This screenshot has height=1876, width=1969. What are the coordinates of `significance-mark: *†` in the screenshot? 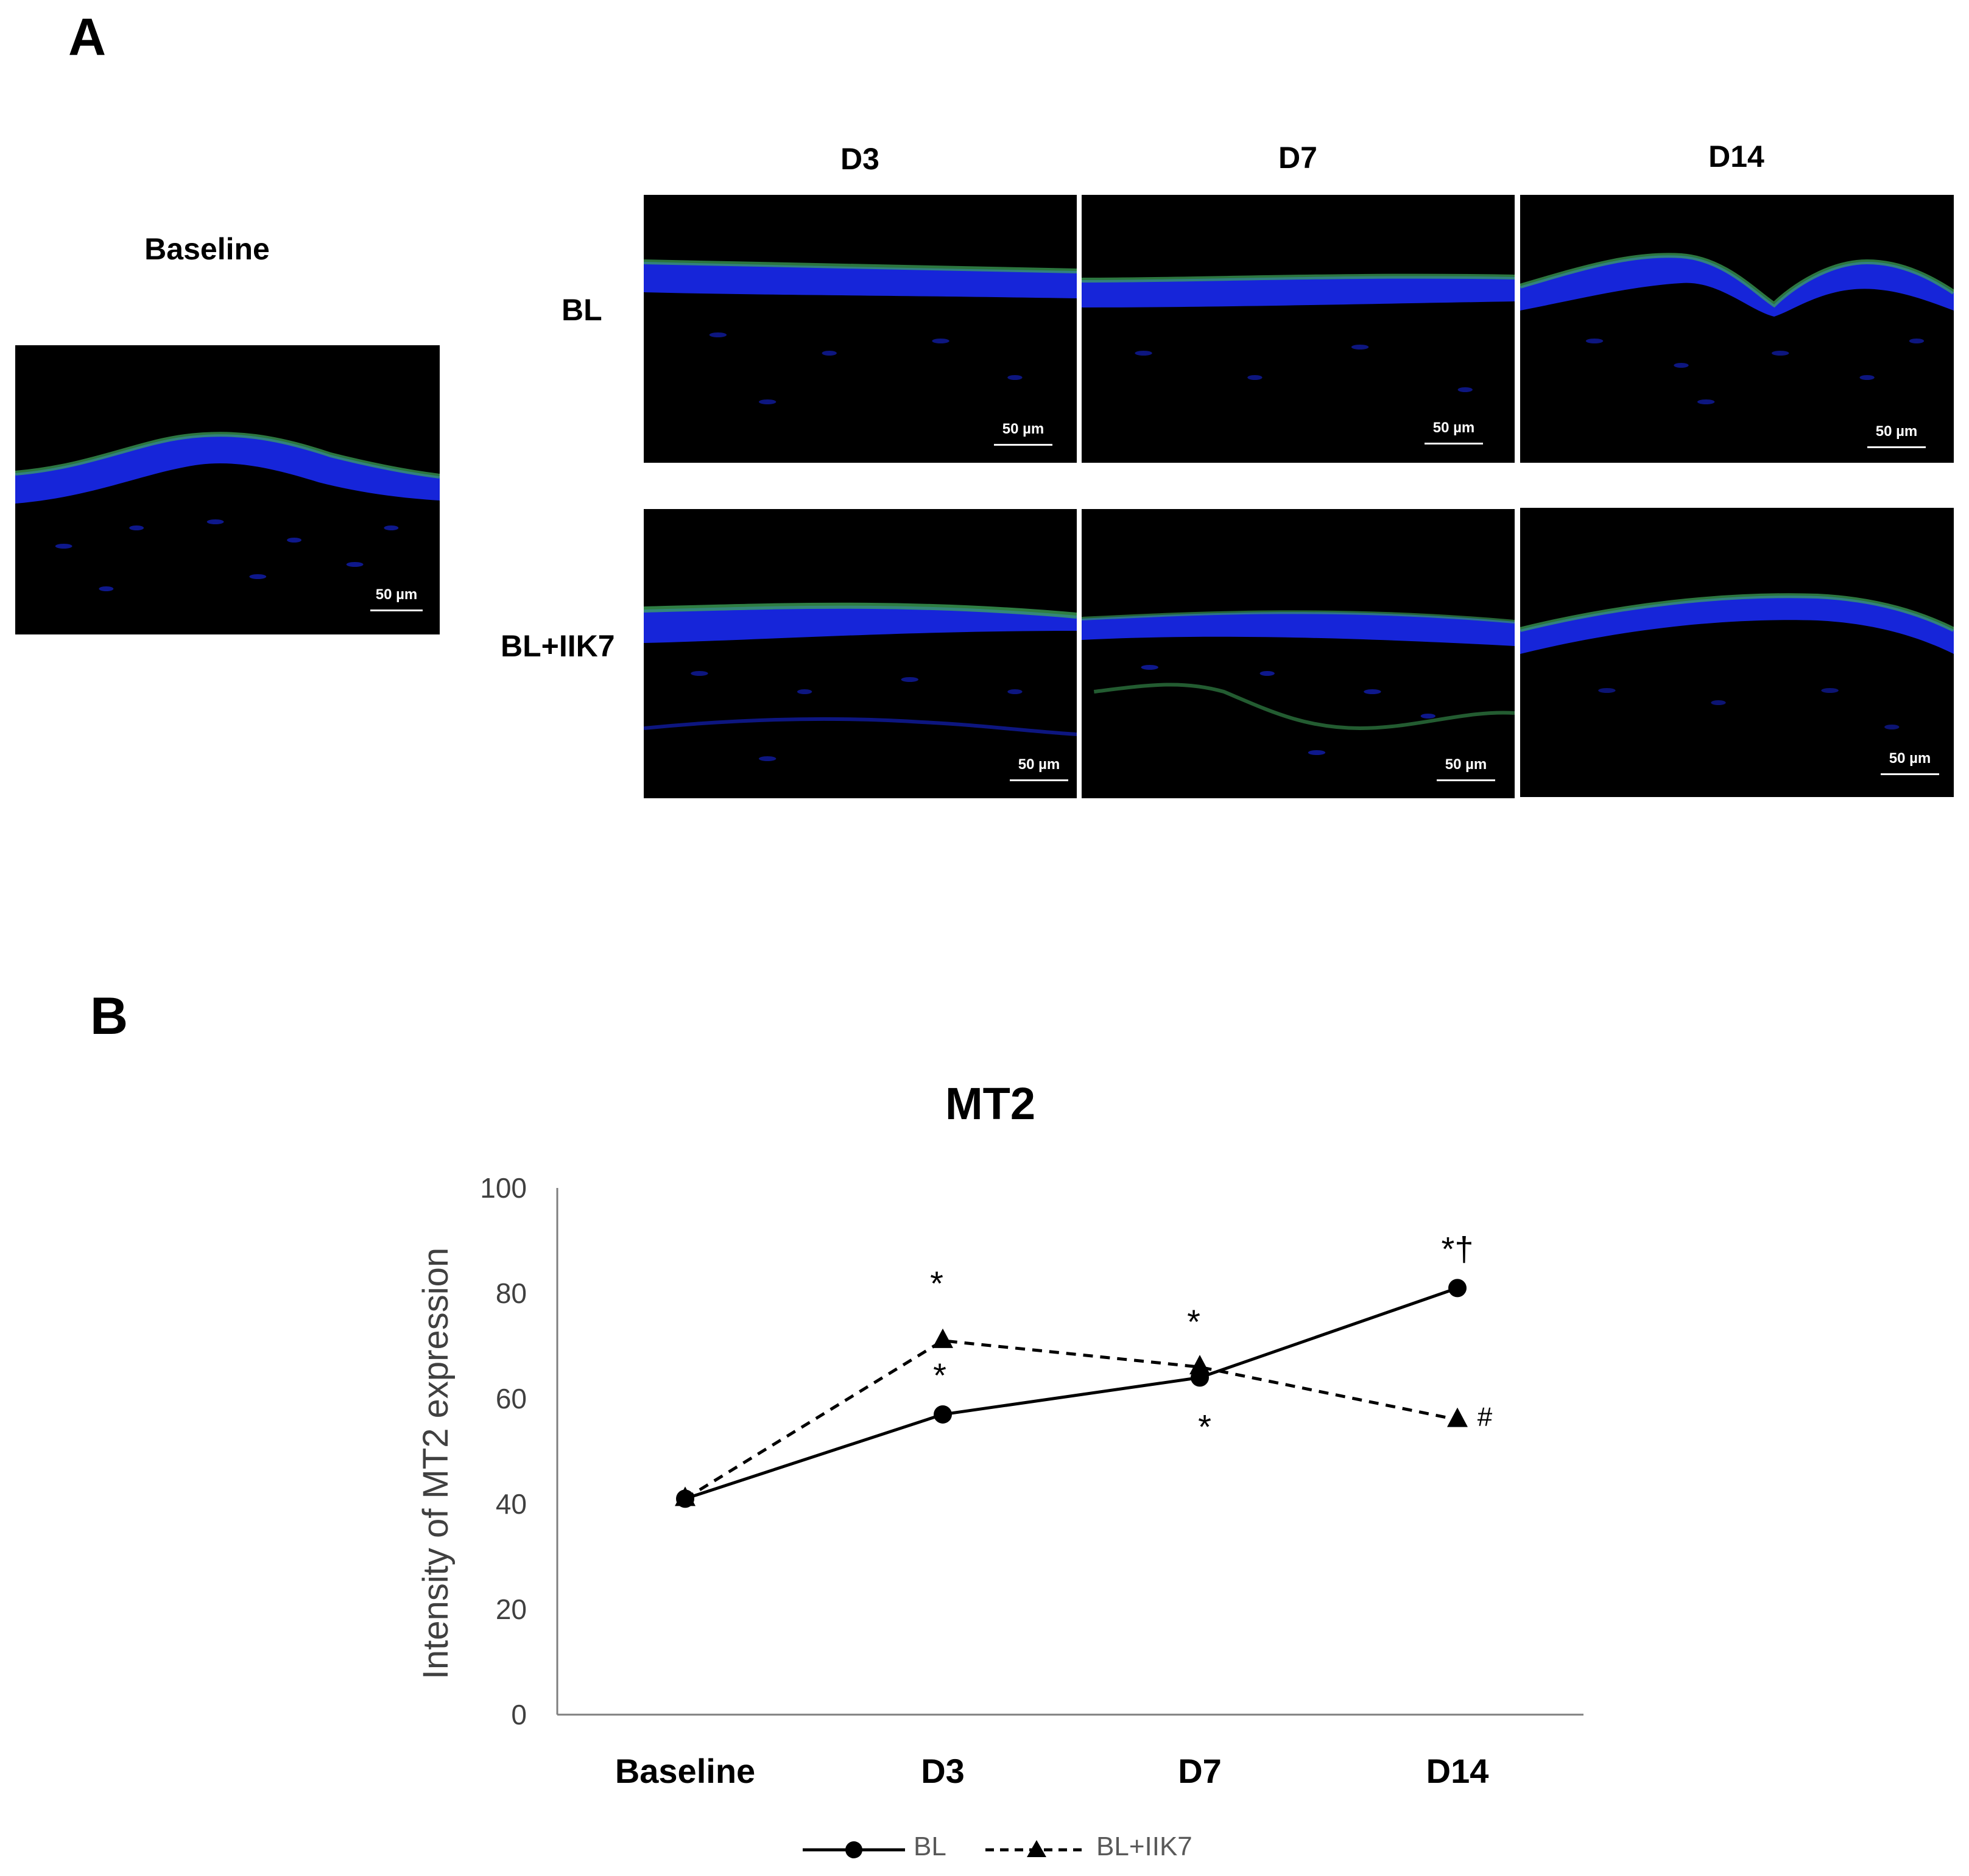 It's located at (1458, 1248).